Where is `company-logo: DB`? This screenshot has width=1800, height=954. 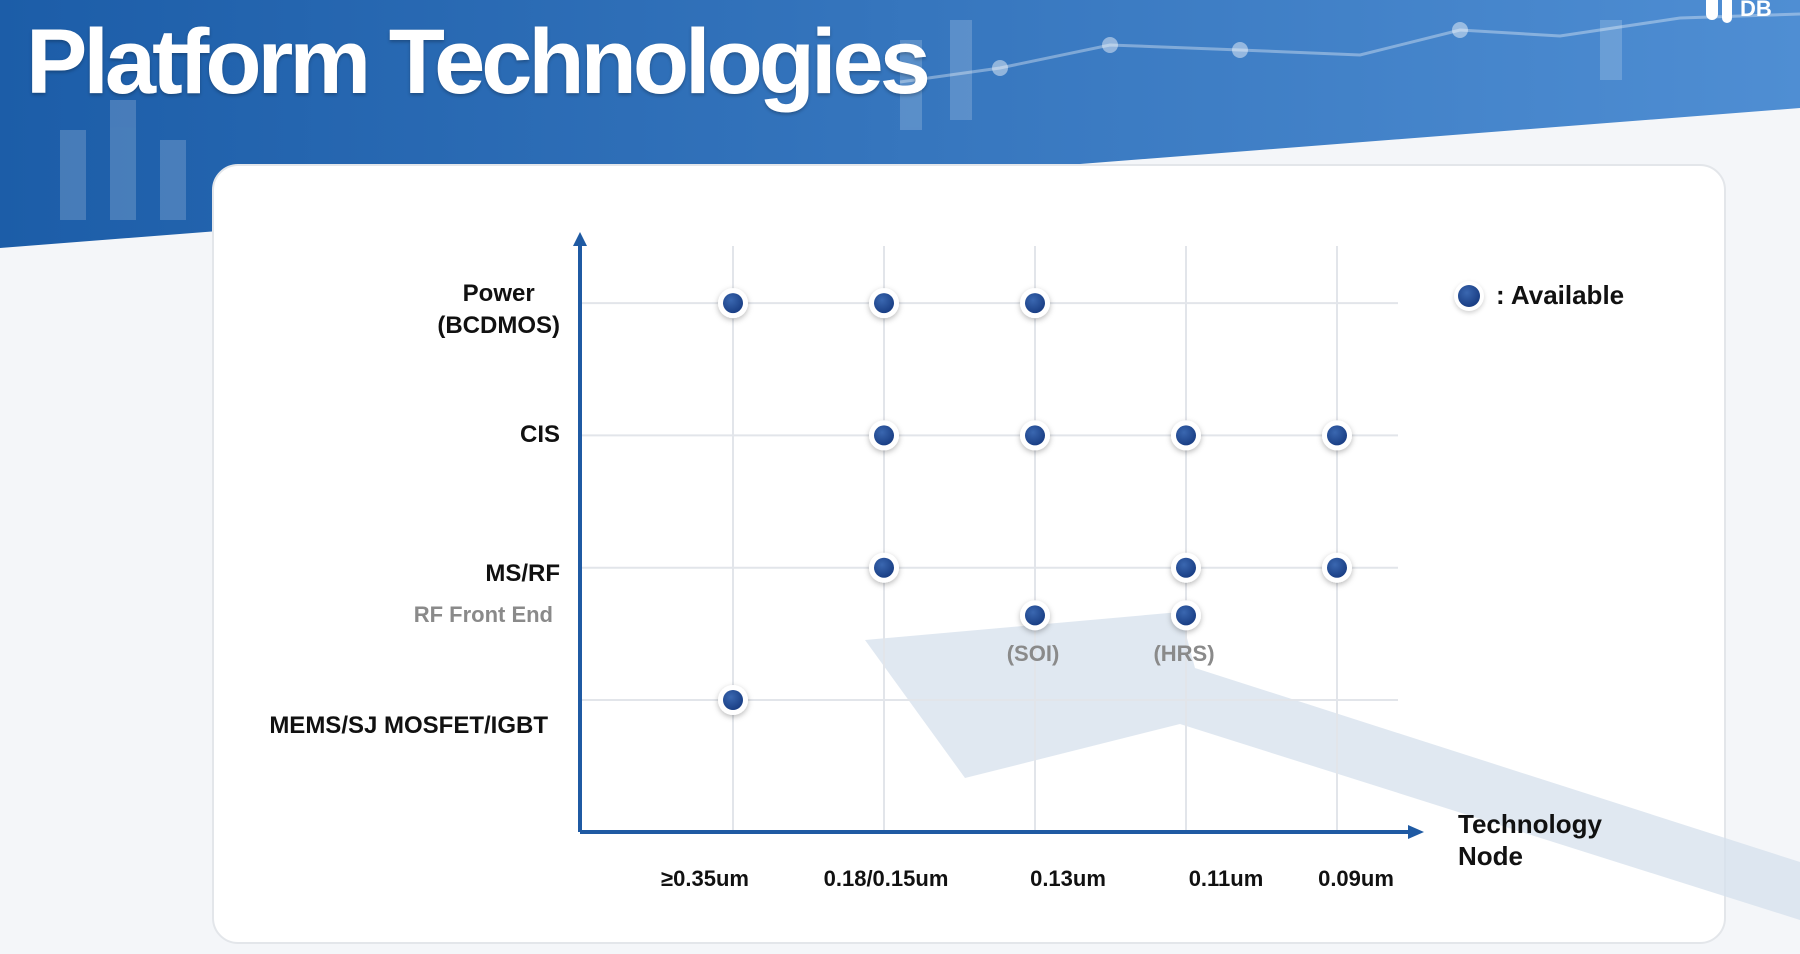 company-logo: DB is located at coordinates (1739, 11).